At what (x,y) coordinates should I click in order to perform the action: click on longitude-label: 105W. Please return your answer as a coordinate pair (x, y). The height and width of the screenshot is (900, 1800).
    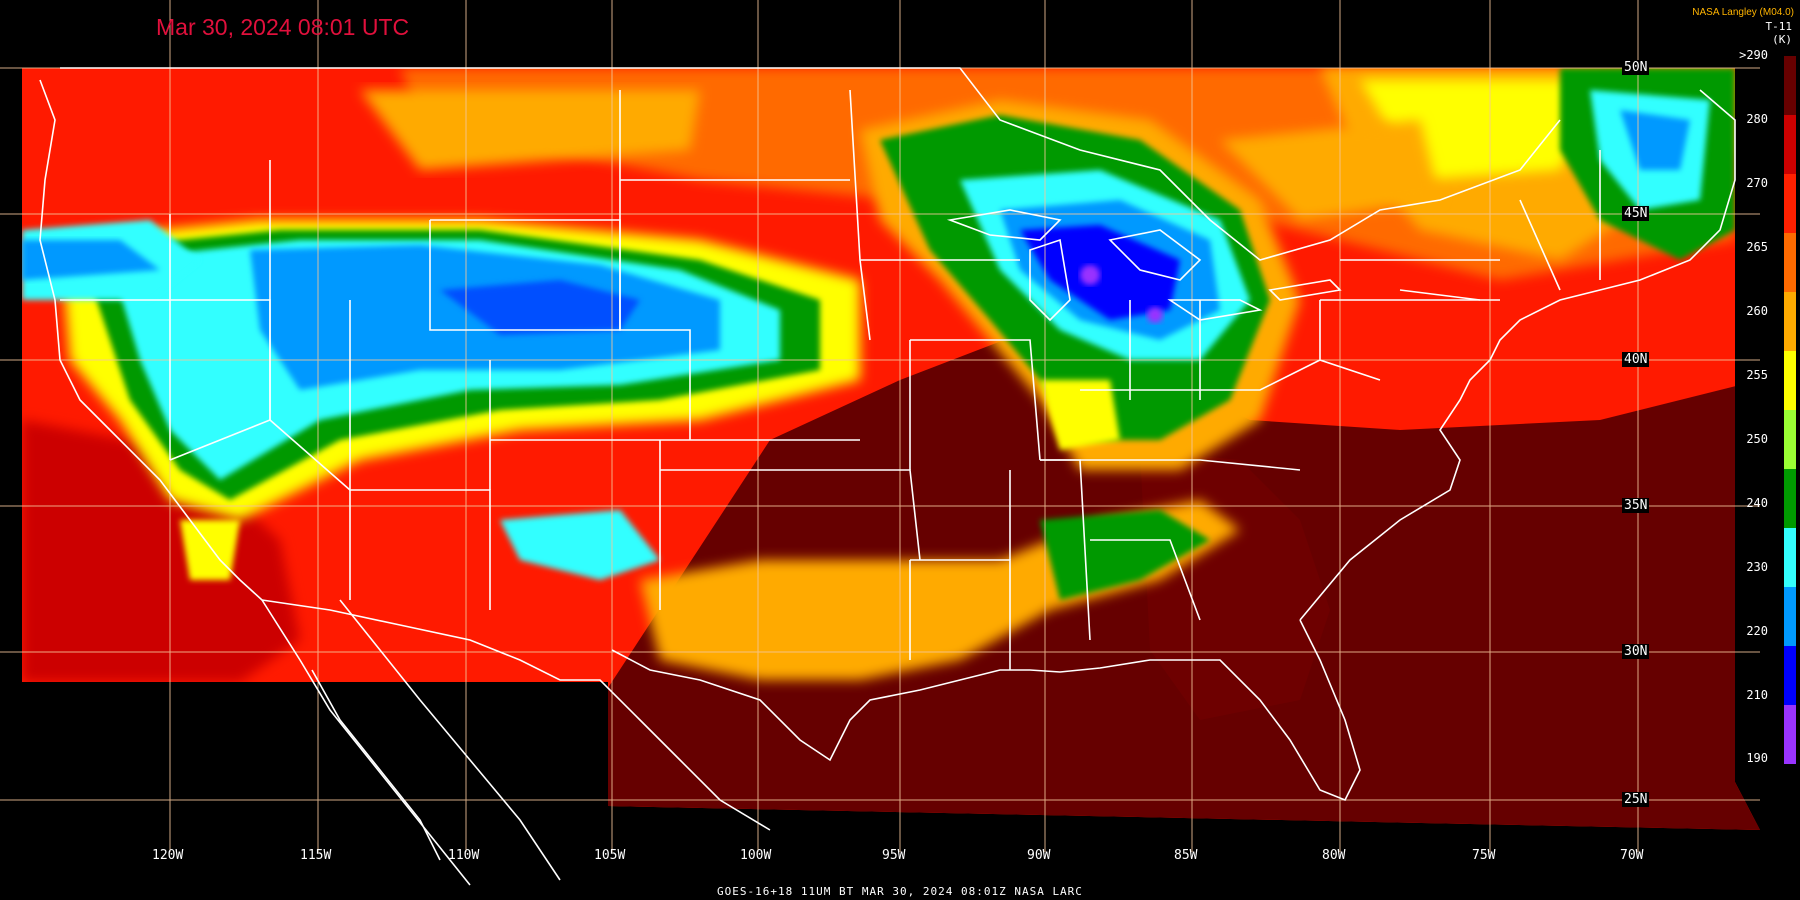
    Looking at the image, I should click on (610, 855).